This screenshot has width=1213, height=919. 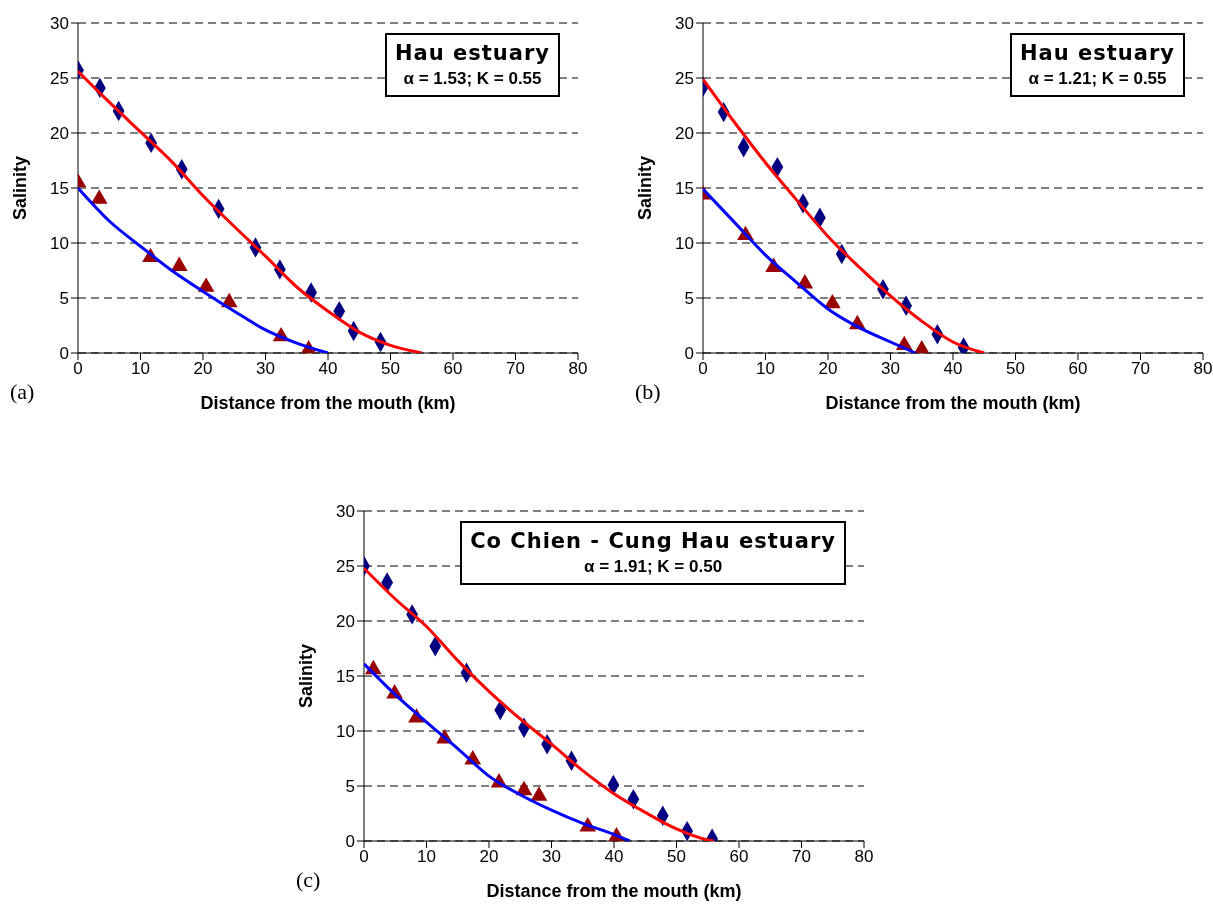 I want to click on text: (a), so click(x=22, y=392).